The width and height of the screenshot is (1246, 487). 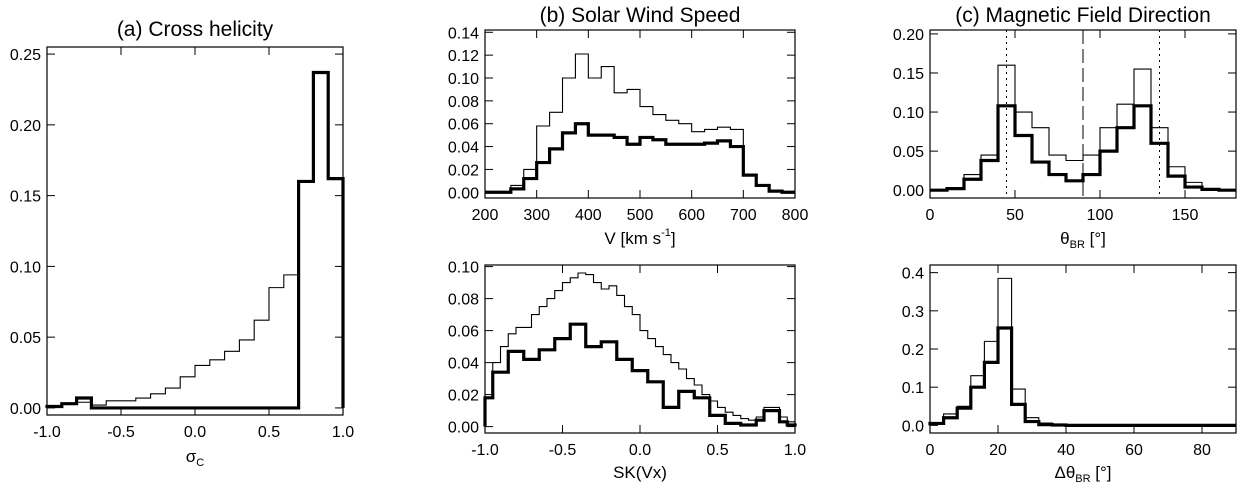 I want to click on x-tick-label: 100, so click(x=1100, y=215).